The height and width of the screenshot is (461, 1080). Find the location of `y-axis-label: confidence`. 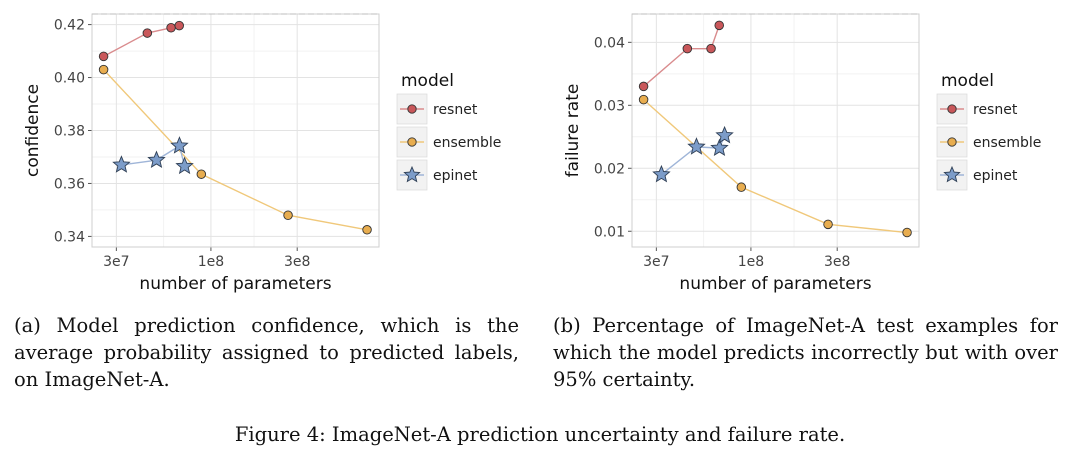

y-axis-label: confidence is located at coordinates (33, 130).